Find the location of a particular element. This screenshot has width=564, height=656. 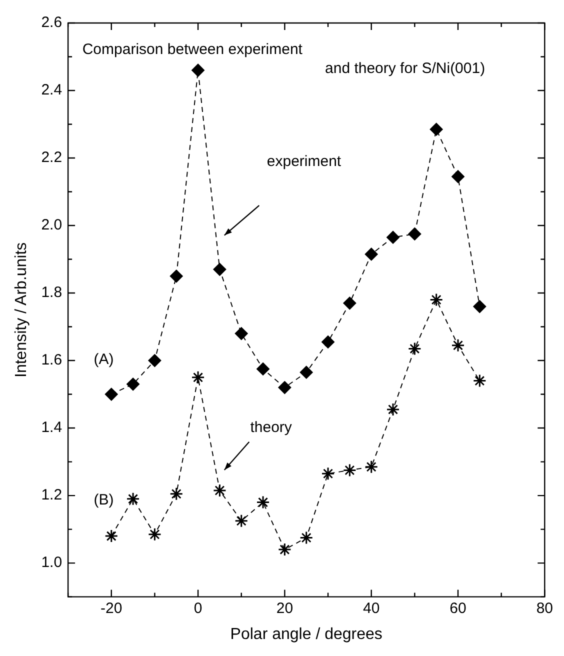

y-tick-label: 1.8 is located at coordinates (51, 293).